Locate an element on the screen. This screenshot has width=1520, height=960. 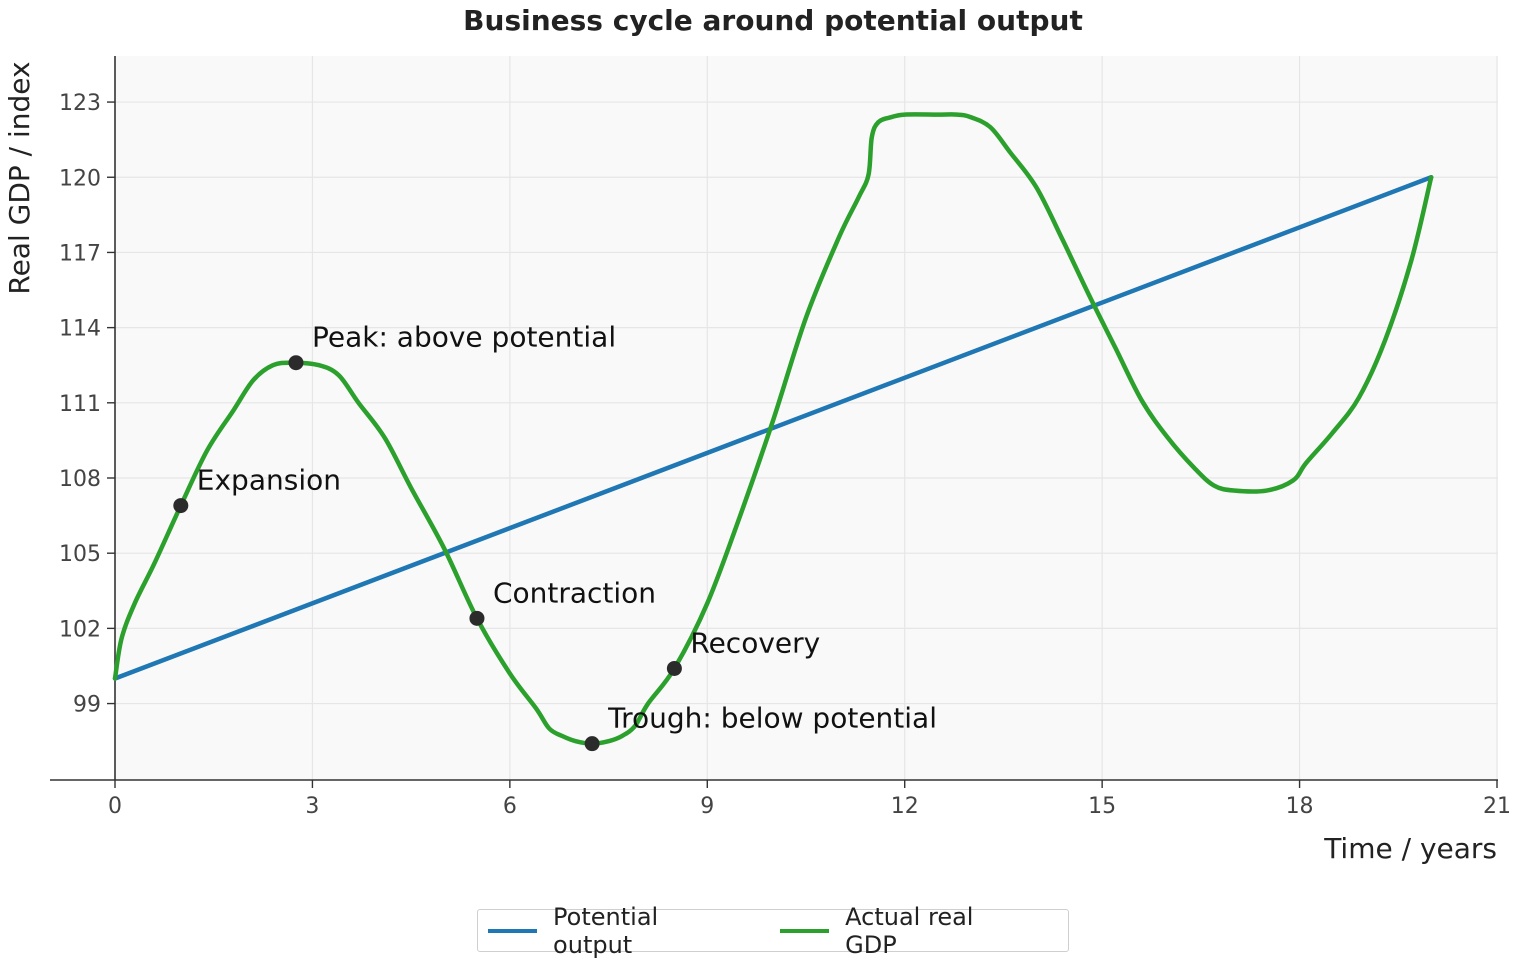
legend-swatch-potential-output is located at coordinates (513, 930).